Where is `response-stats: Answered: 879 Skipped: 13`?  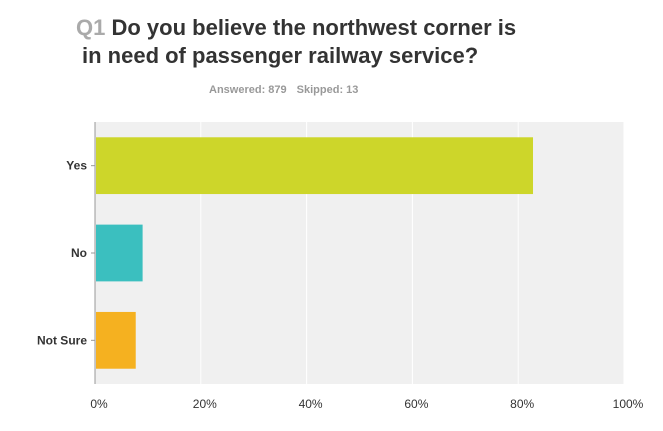 response-stats: Answered: 879 Skipped: 13 is located at coordinates (283, 90).